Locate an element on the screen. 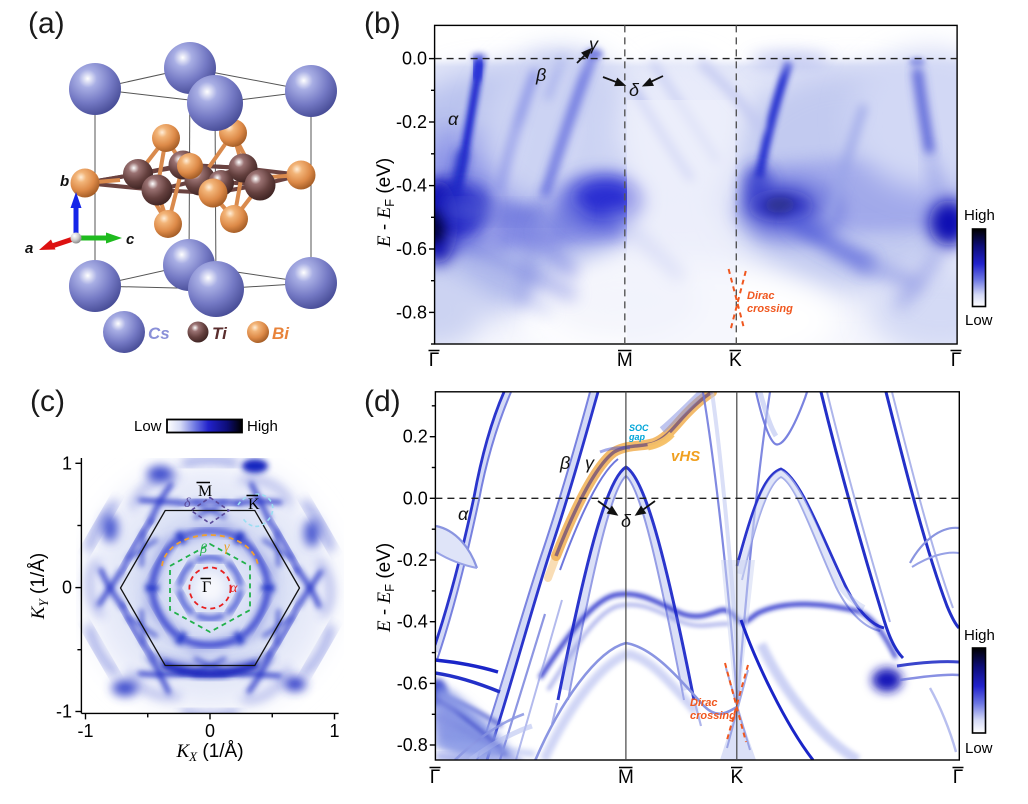 The image size is (1028, 804). svg-text: vHS is located at coordinates (685, 456).